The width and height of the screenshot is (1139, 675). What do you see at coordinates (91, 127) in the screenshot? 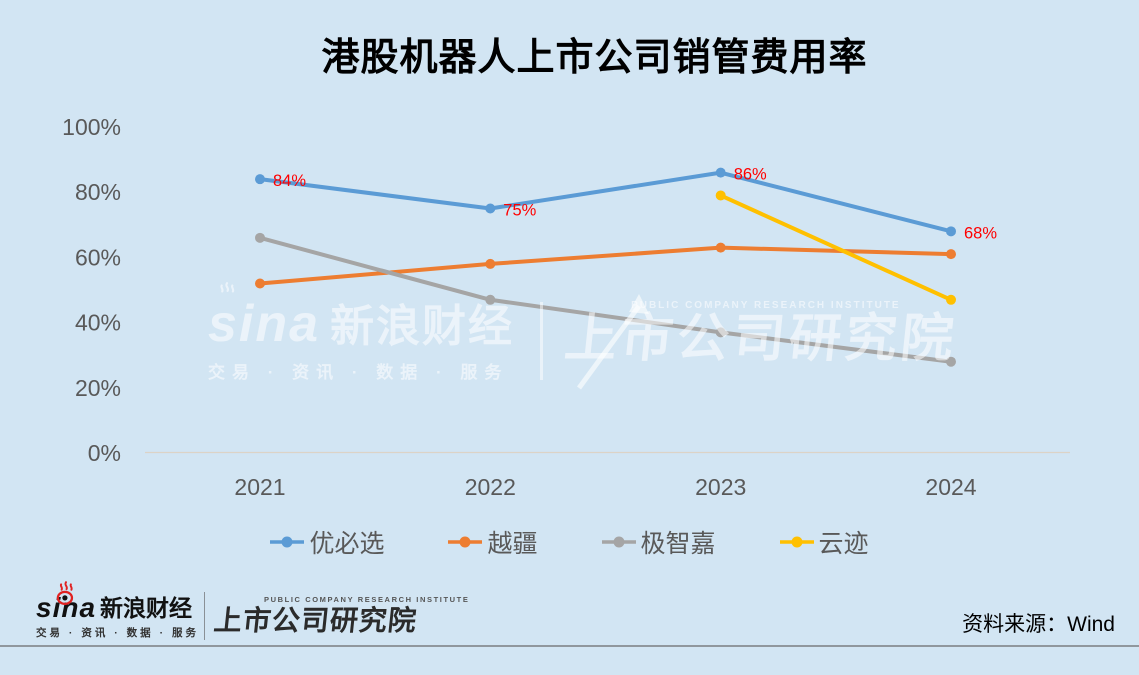
I see `y-tick-label: 100%` at bounding box center [91, 127].